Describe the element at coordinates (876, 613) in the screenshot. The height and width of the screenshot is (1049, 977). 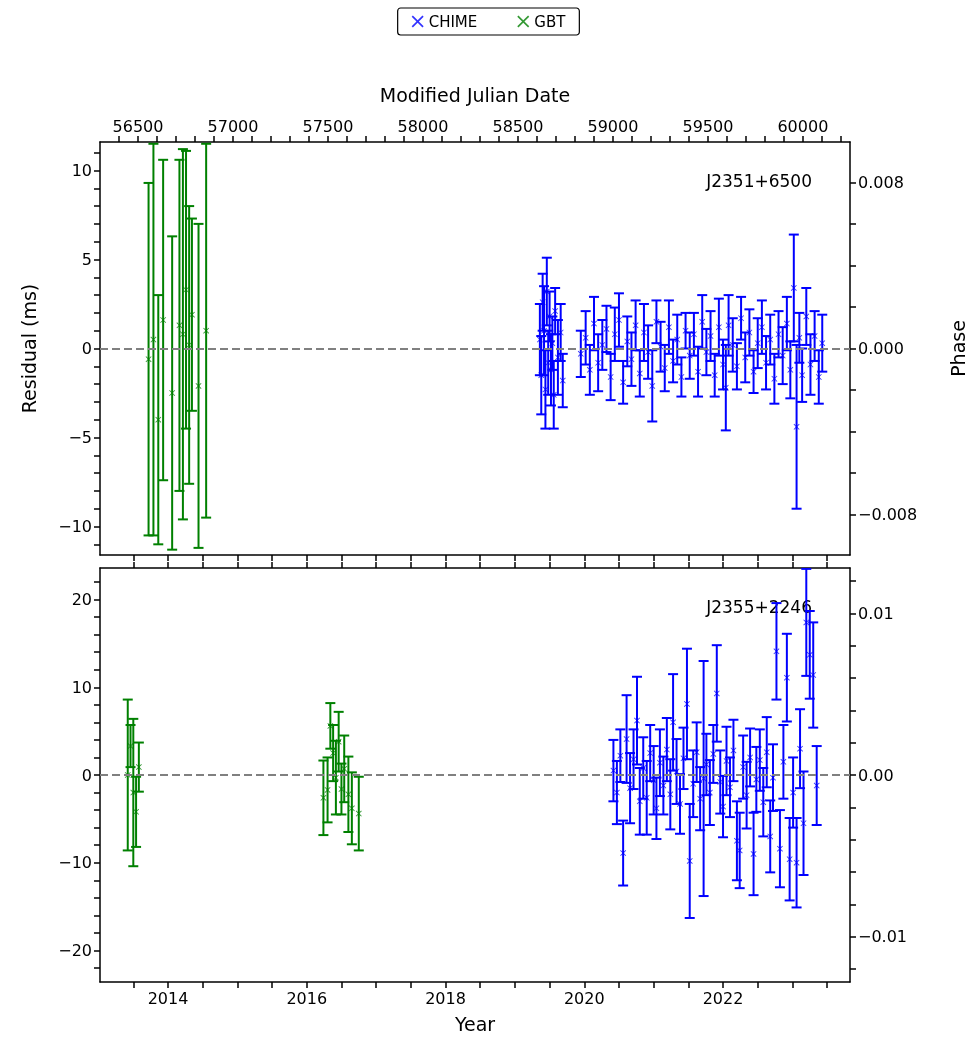
I see `y2-tick-label: 0.01` at that location.